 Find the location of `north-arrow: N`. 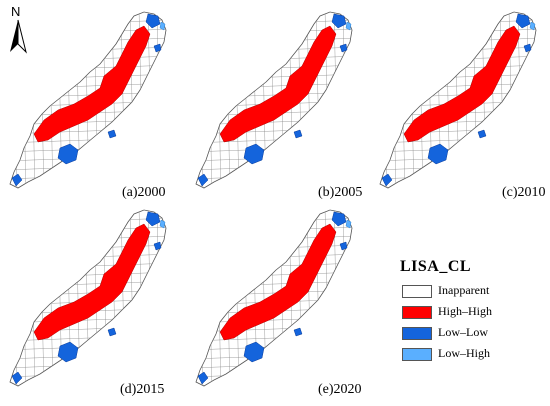

north-arrow: N is located at coordinates (19, 30).